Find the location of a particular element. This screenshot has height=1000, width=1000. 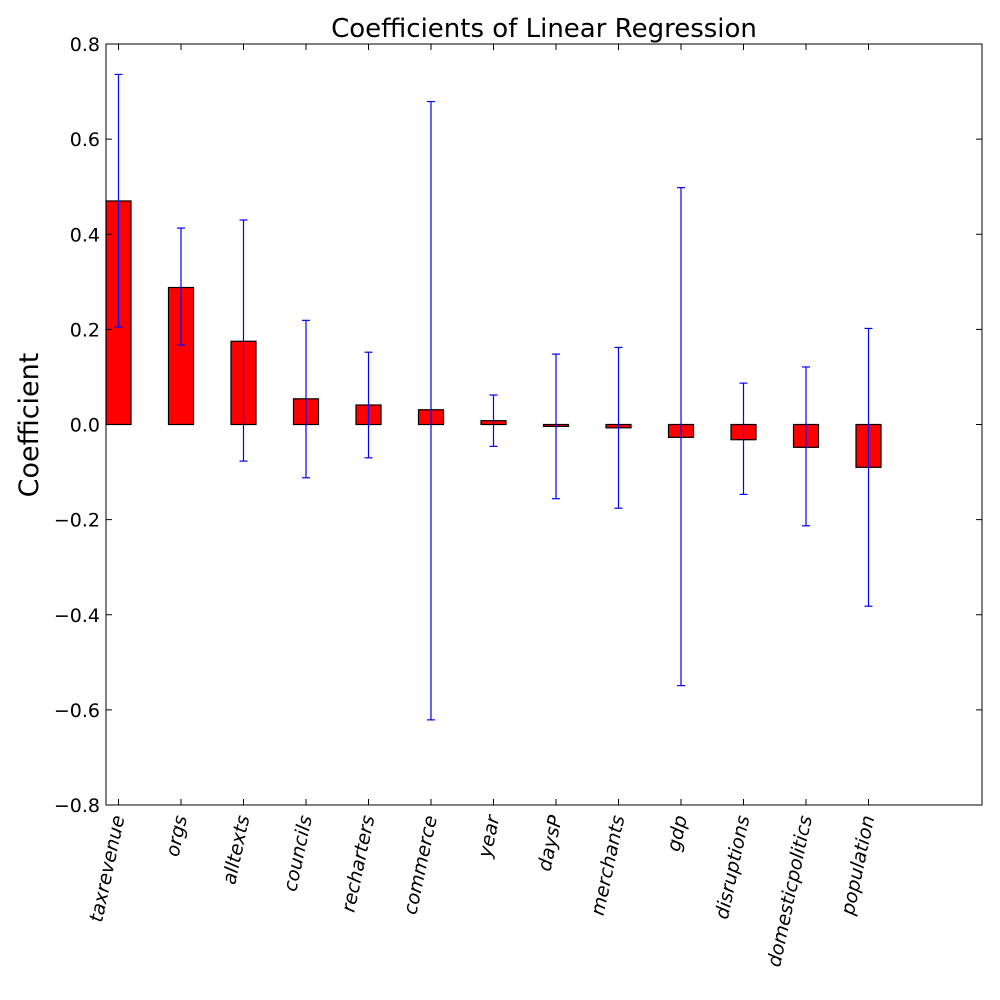

x-tick-label-gdp: gdp is located at coordinates (677, 833).